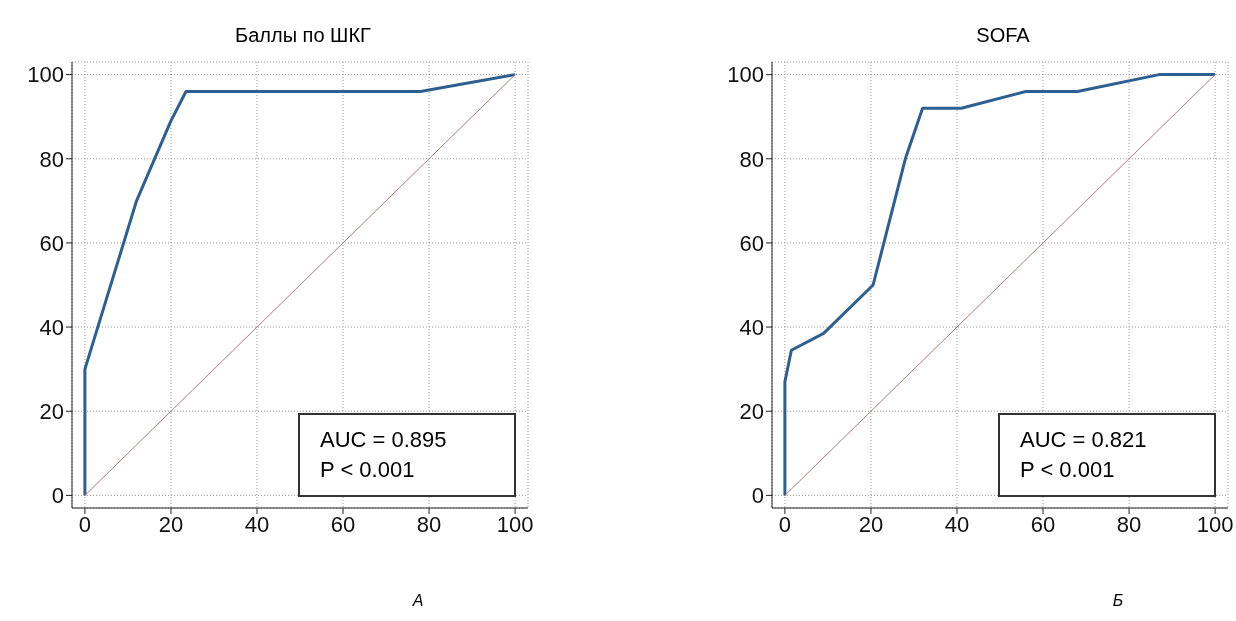  Describe the element at coordinates (303, 35) in the screenshot. I see `chart-title: Баллы по ШКГ` at that location.